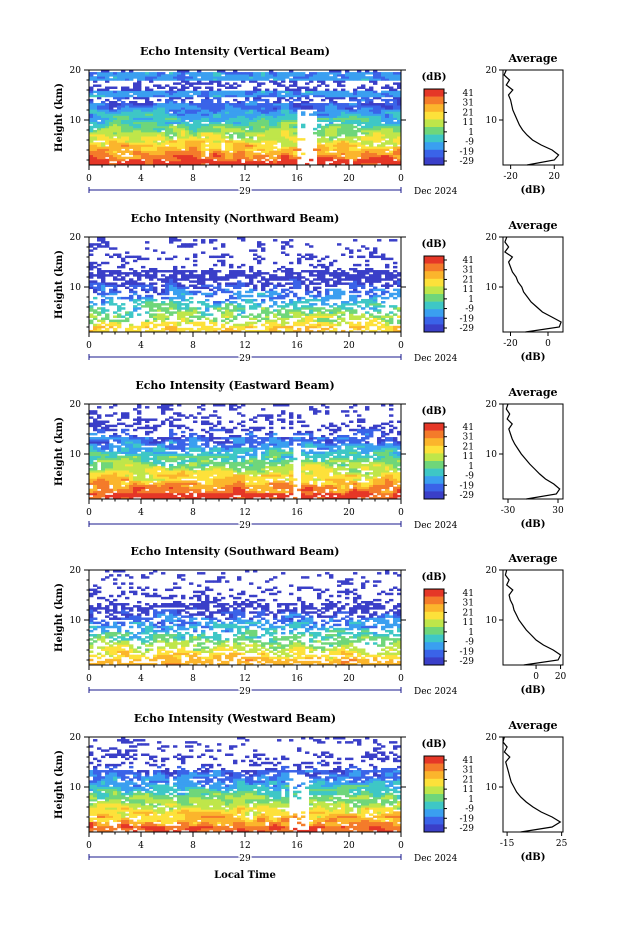  I want to click on colorbar-tick-label: -19, so click(467, 319).